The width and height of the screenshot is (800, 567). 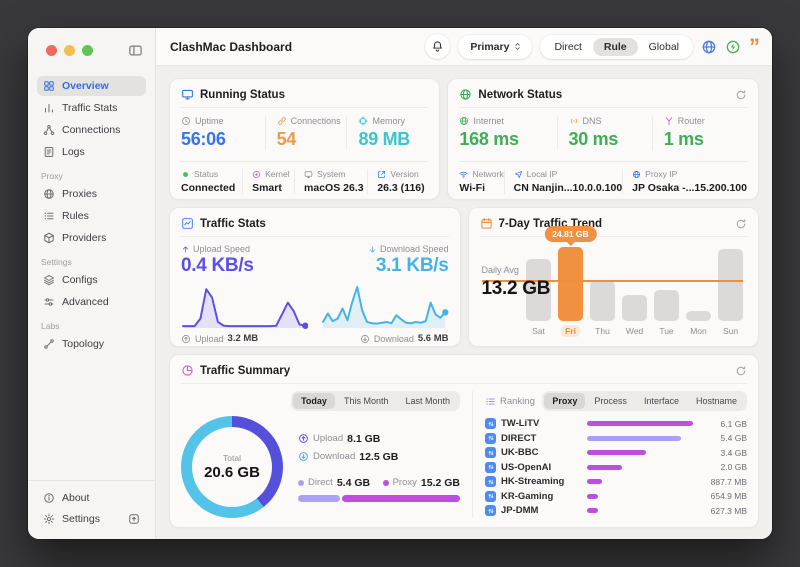 What do you see at coordinates (364, 438) in the screenshot?
I see `summary-upload-value: 8.1 GB` at bounding box center [364, 438].